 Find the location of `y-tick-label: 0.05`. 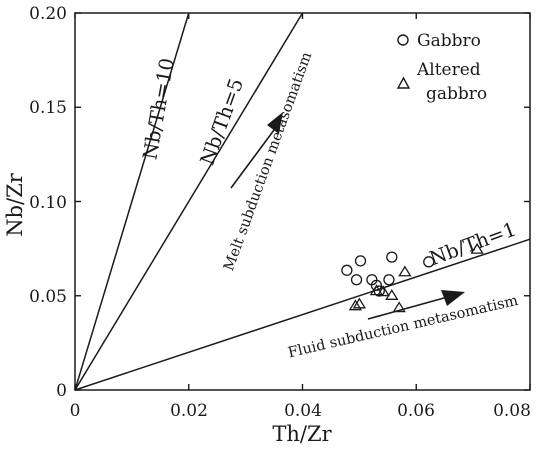

y-tick-label: 0.05 is located at coordinates (48, 297).